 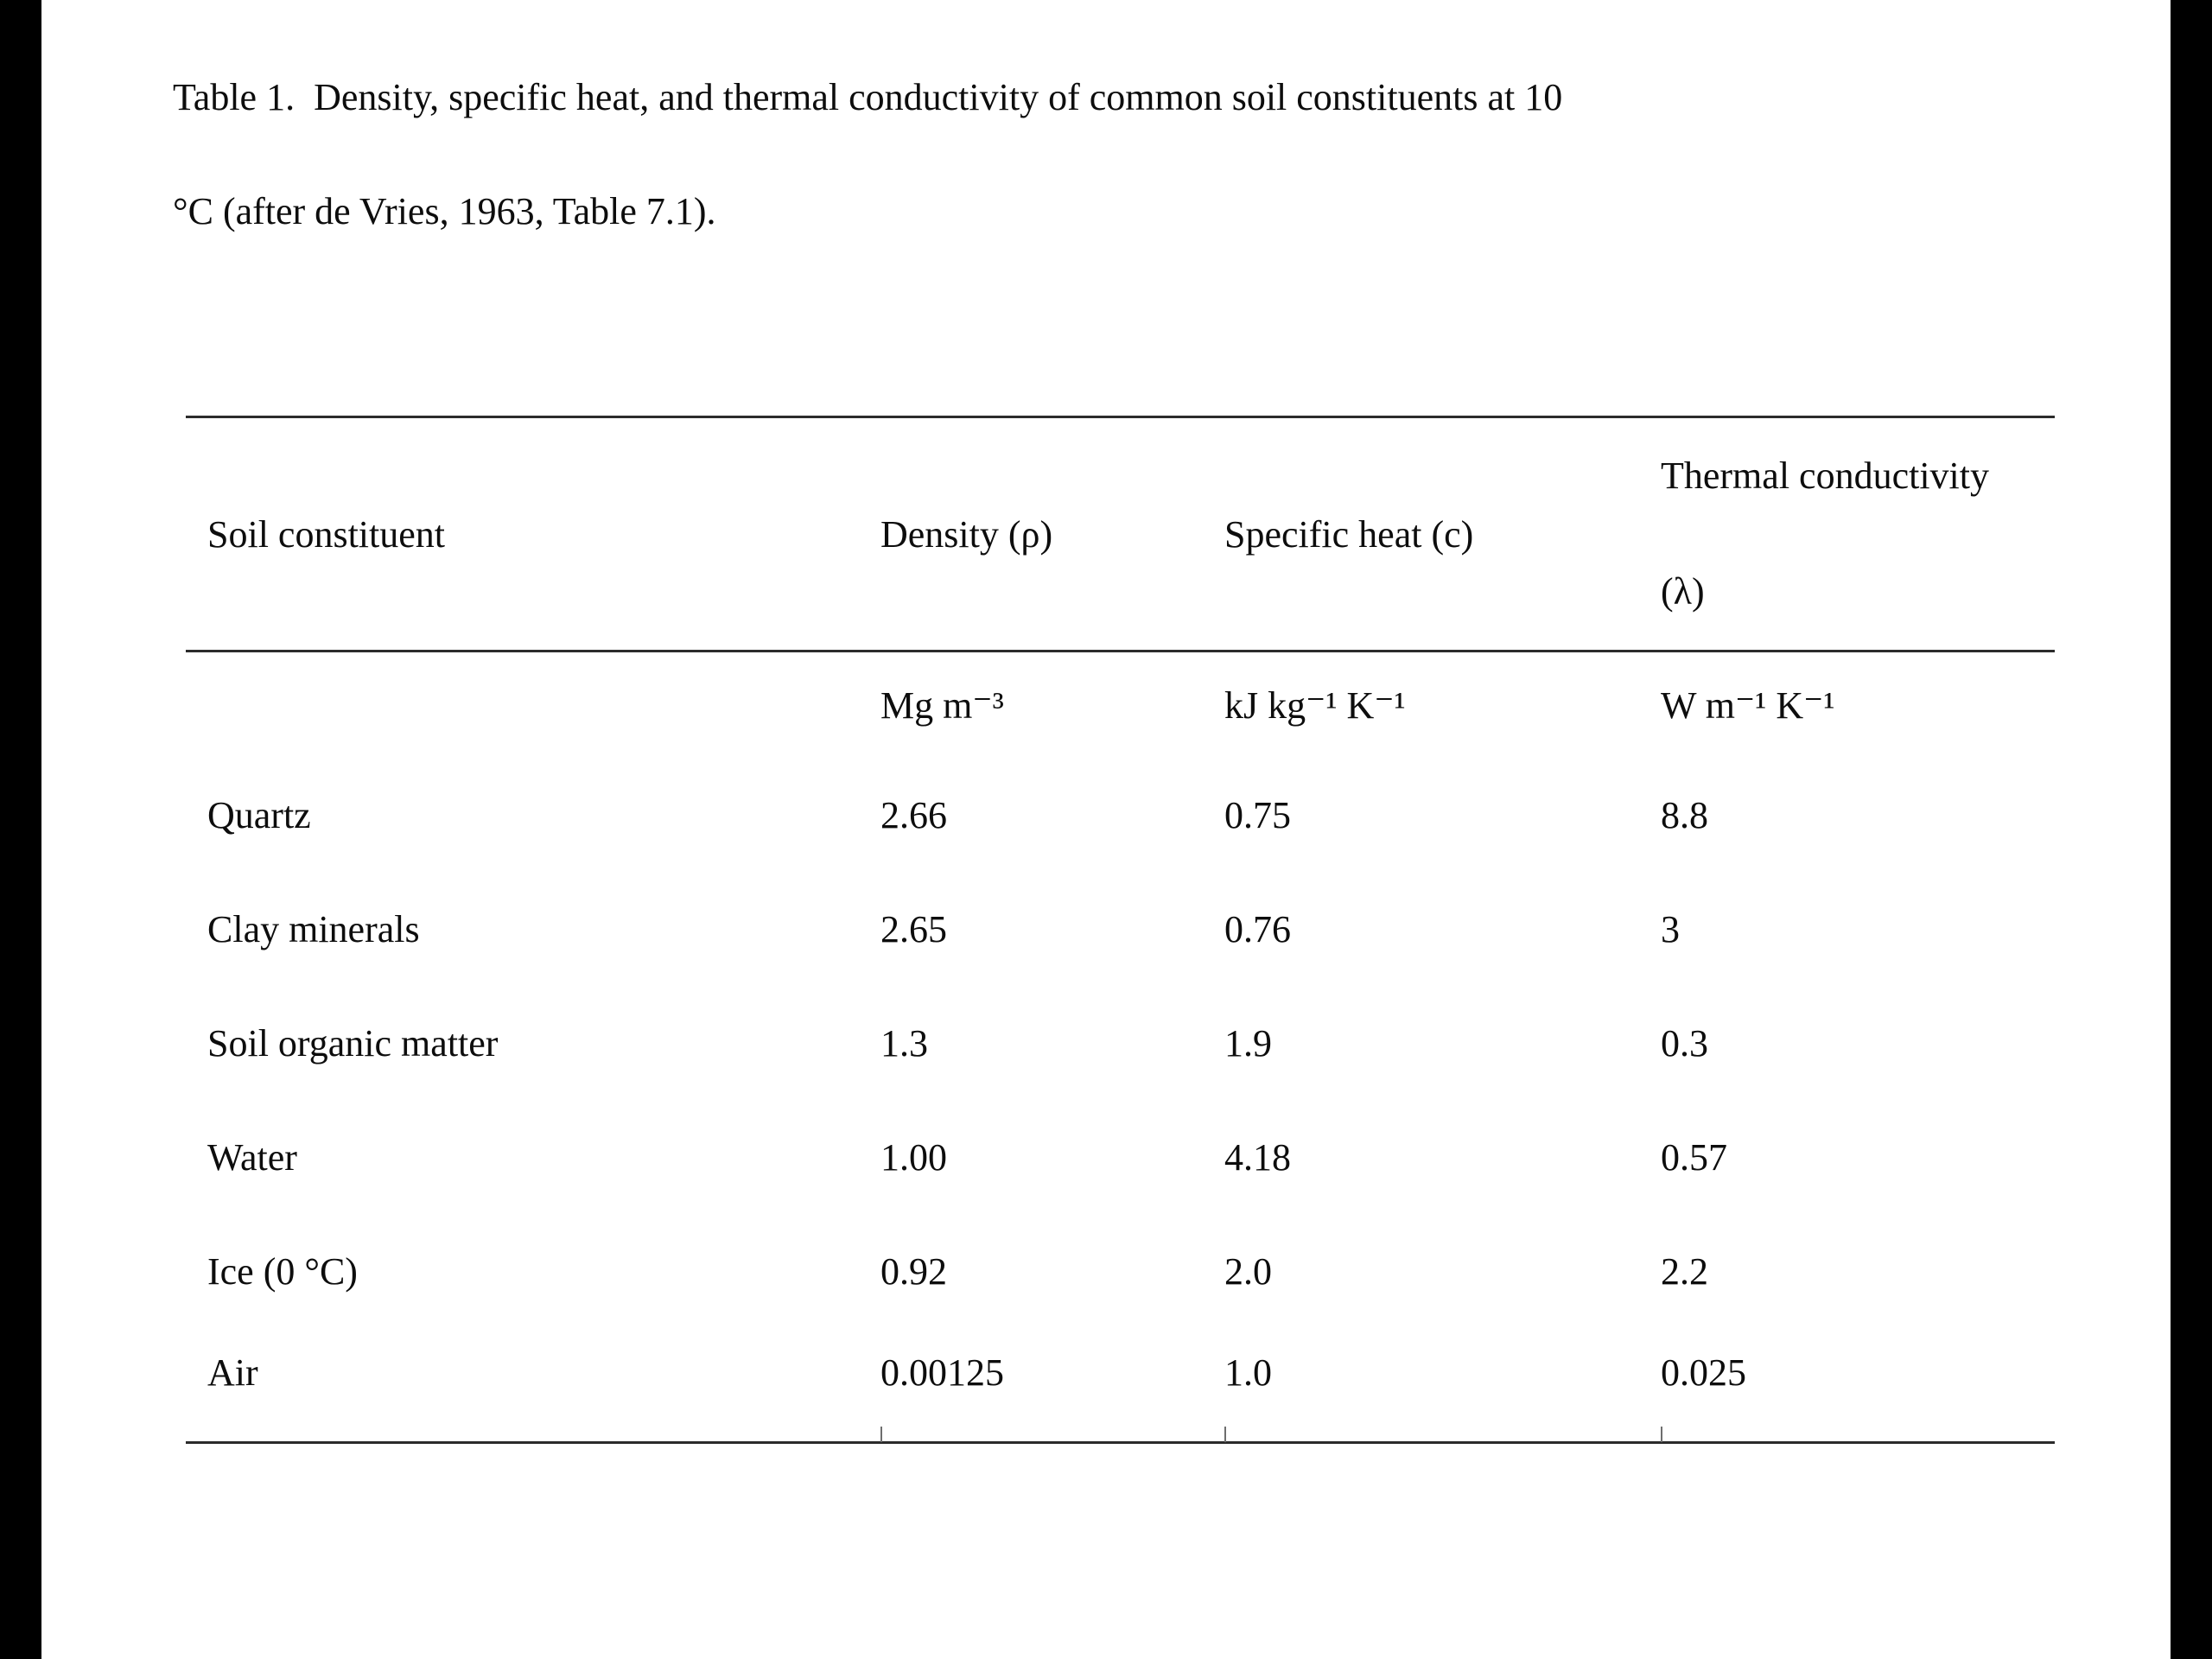 What do you see at coordinates (252, 1157) in the screenshot?
I see `cell-constituent: Water` at bounding box center [252, 1157].